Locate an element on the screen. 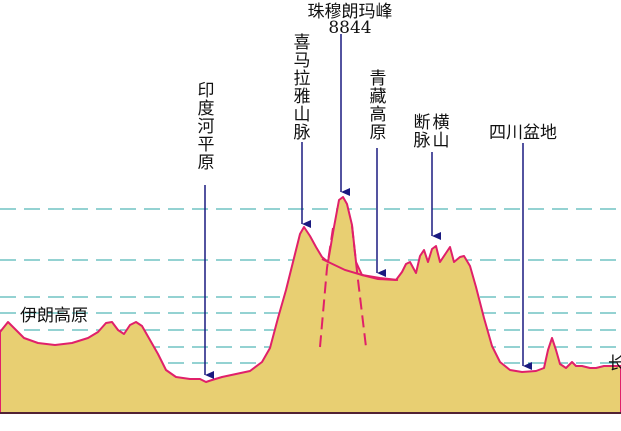 Image resolution: width=621 pixels, height=431 pixels. everest-dashed-flank-left is located at coordinates (326, 287).